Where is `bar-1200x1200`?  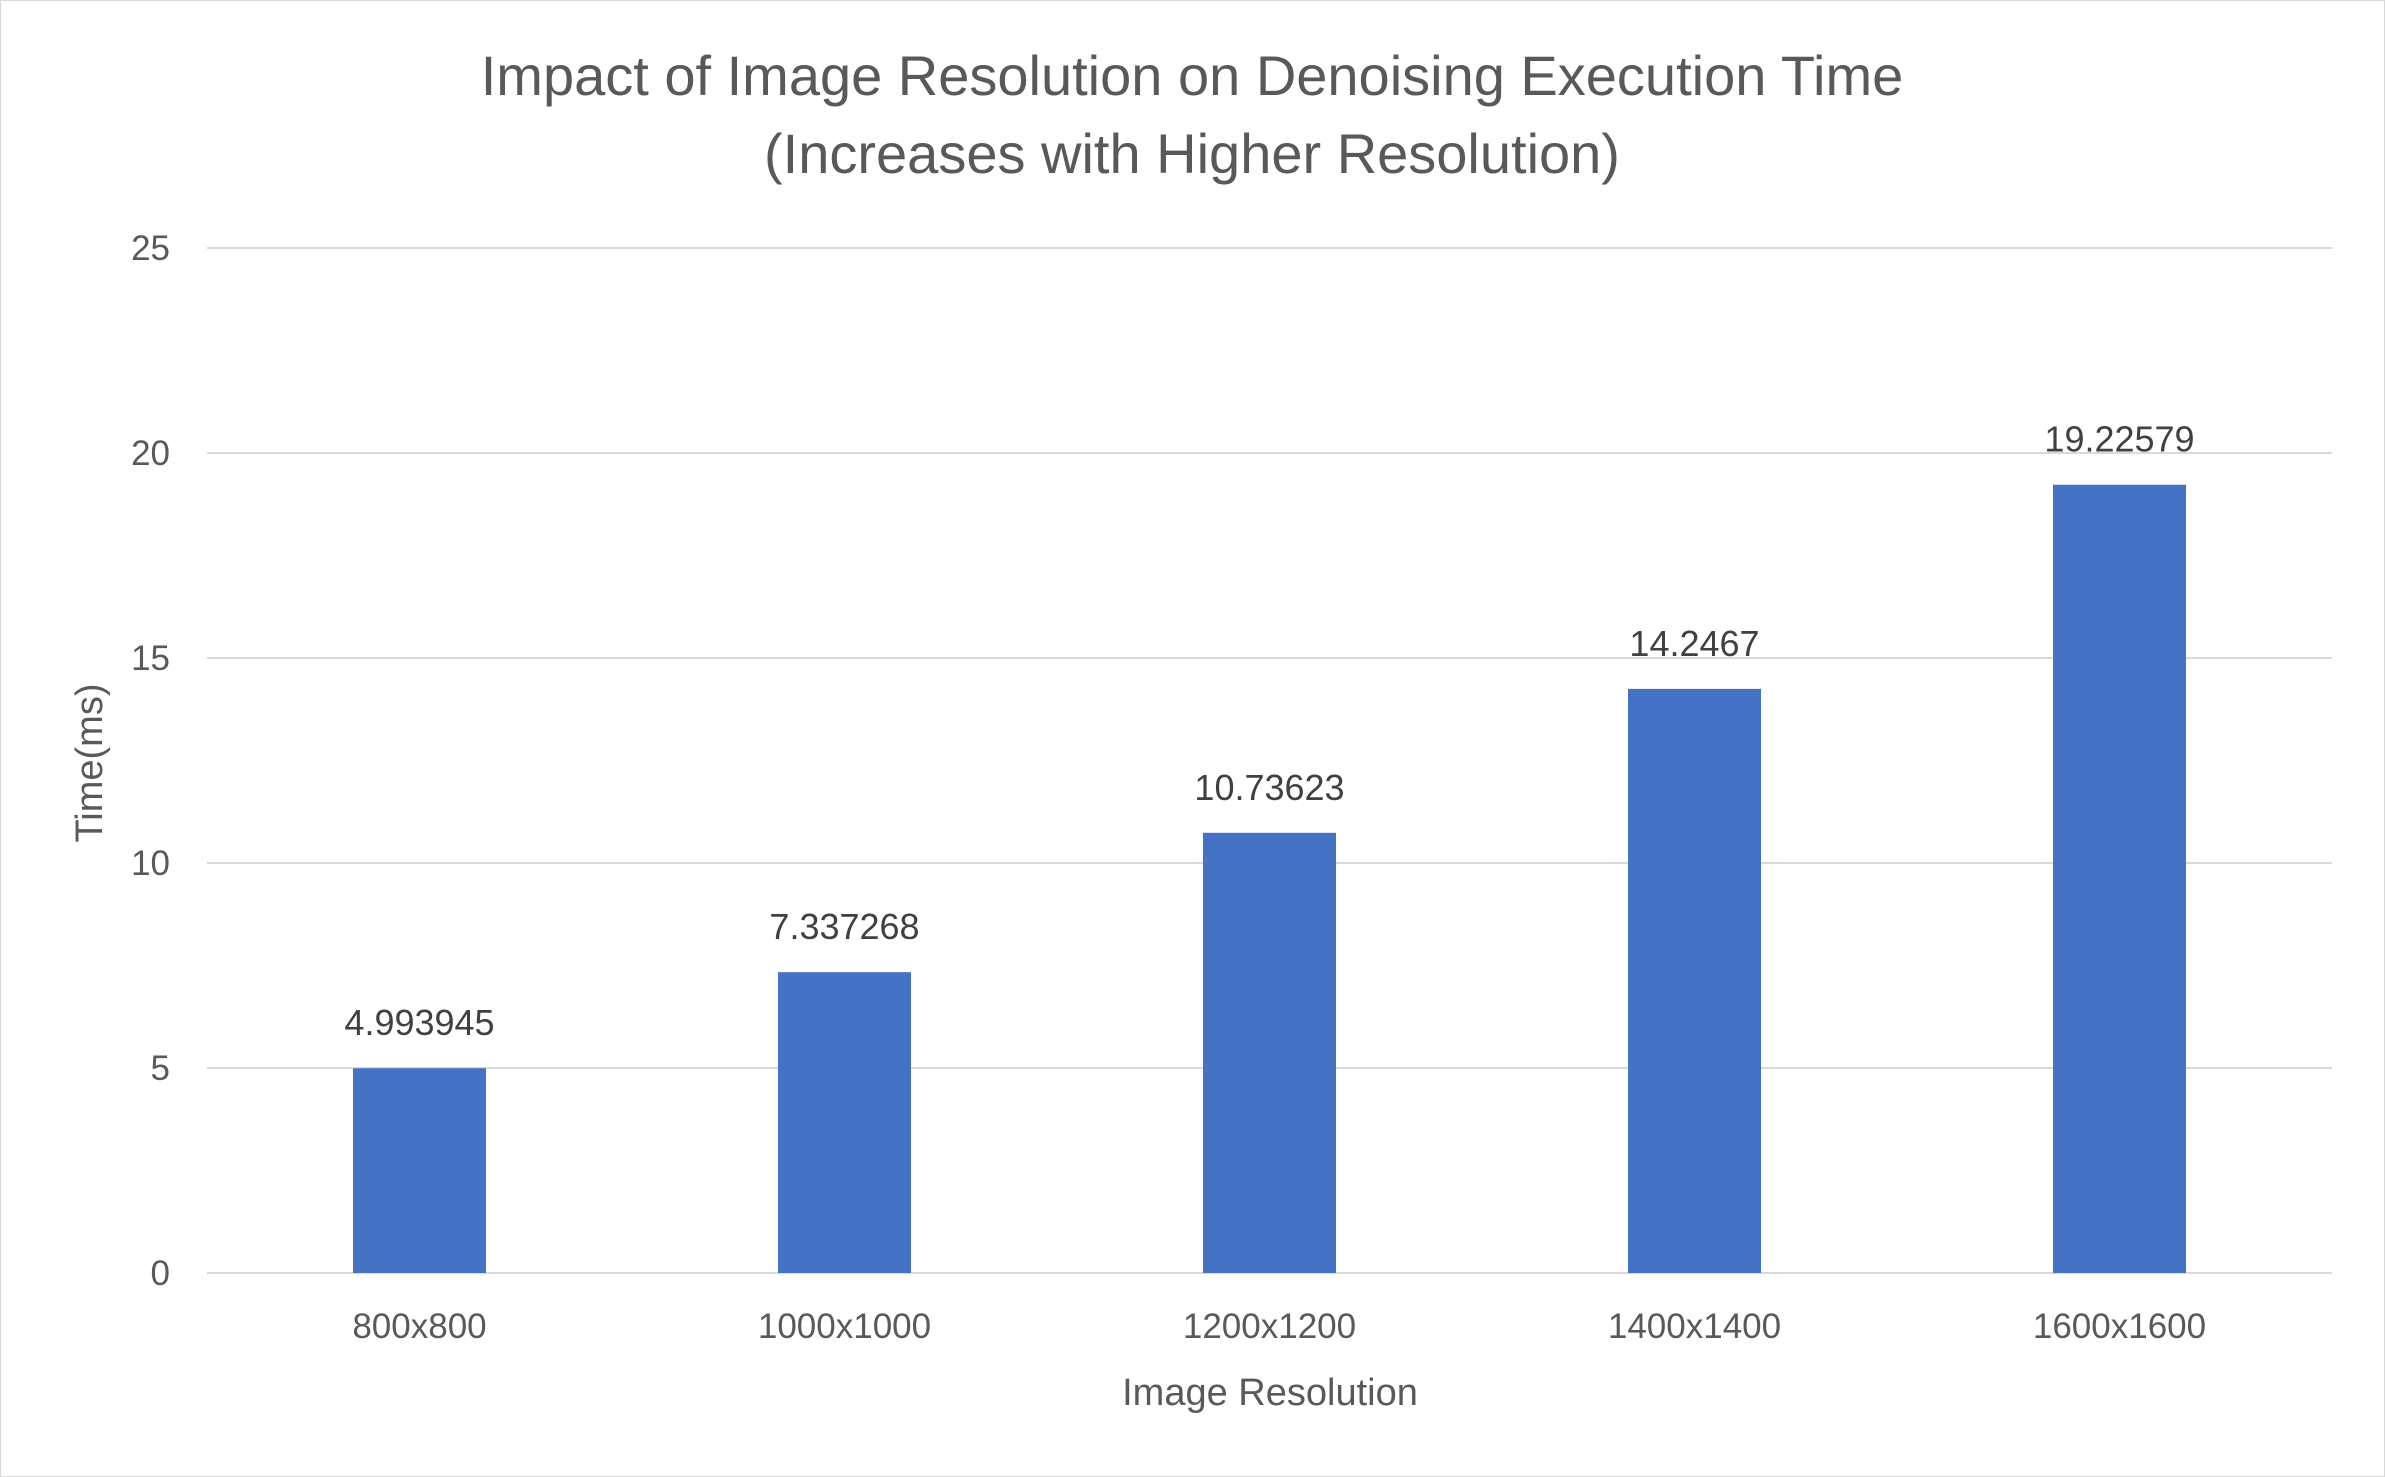
bar-1200x1200 is located at coordinates (1269, 1052).